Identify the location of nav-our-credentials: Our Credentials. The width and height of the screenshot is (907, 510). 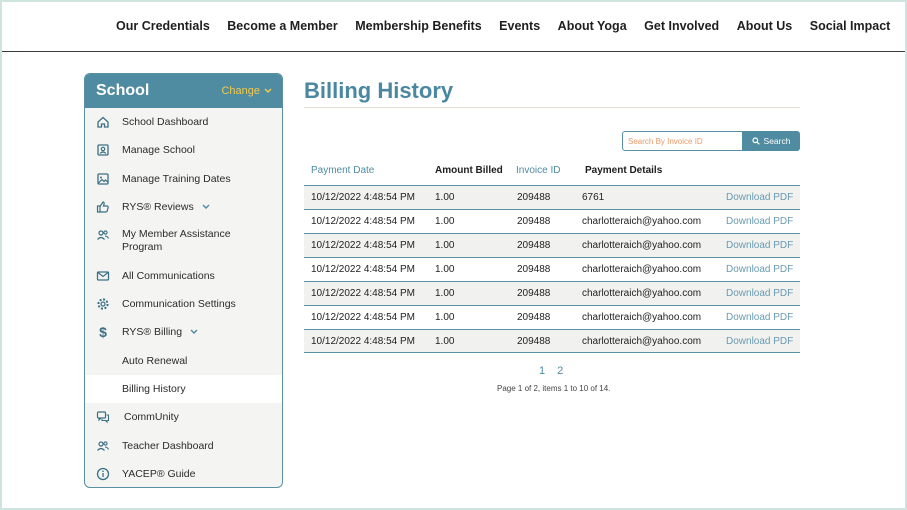
(163, 26).